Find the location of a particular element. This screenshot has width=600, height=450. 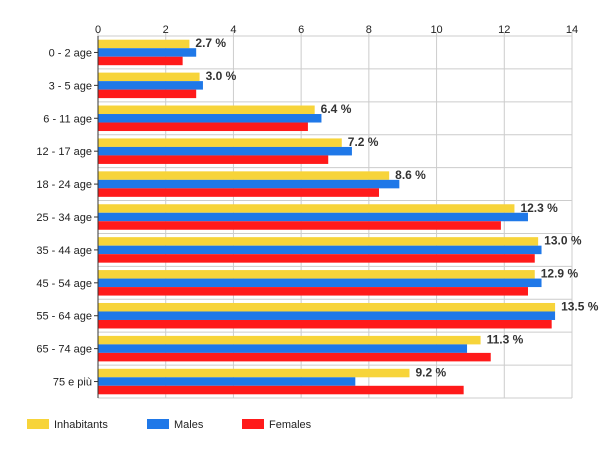

x-tick-label: 4 is located at coordinates (233, 30).